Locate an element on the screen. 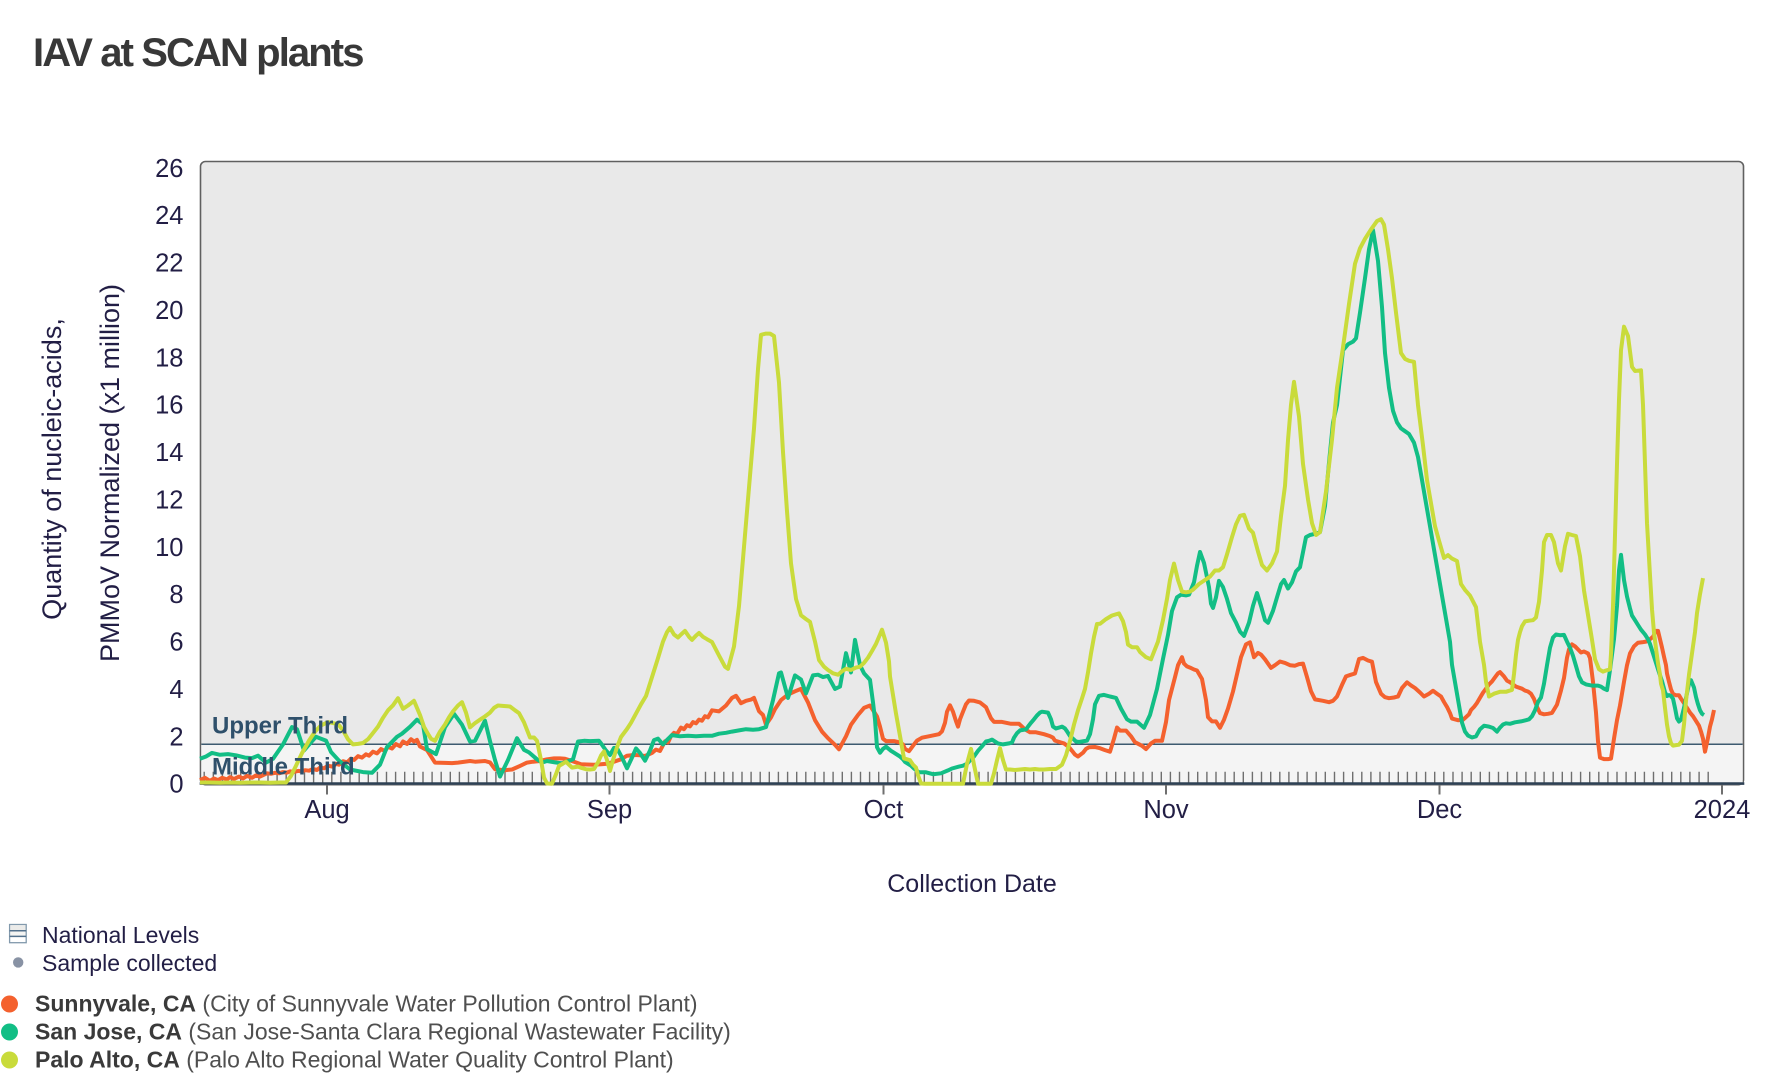 The image size is (1782, 1074). svg-text: 4 is located at coordinates (176, 690).